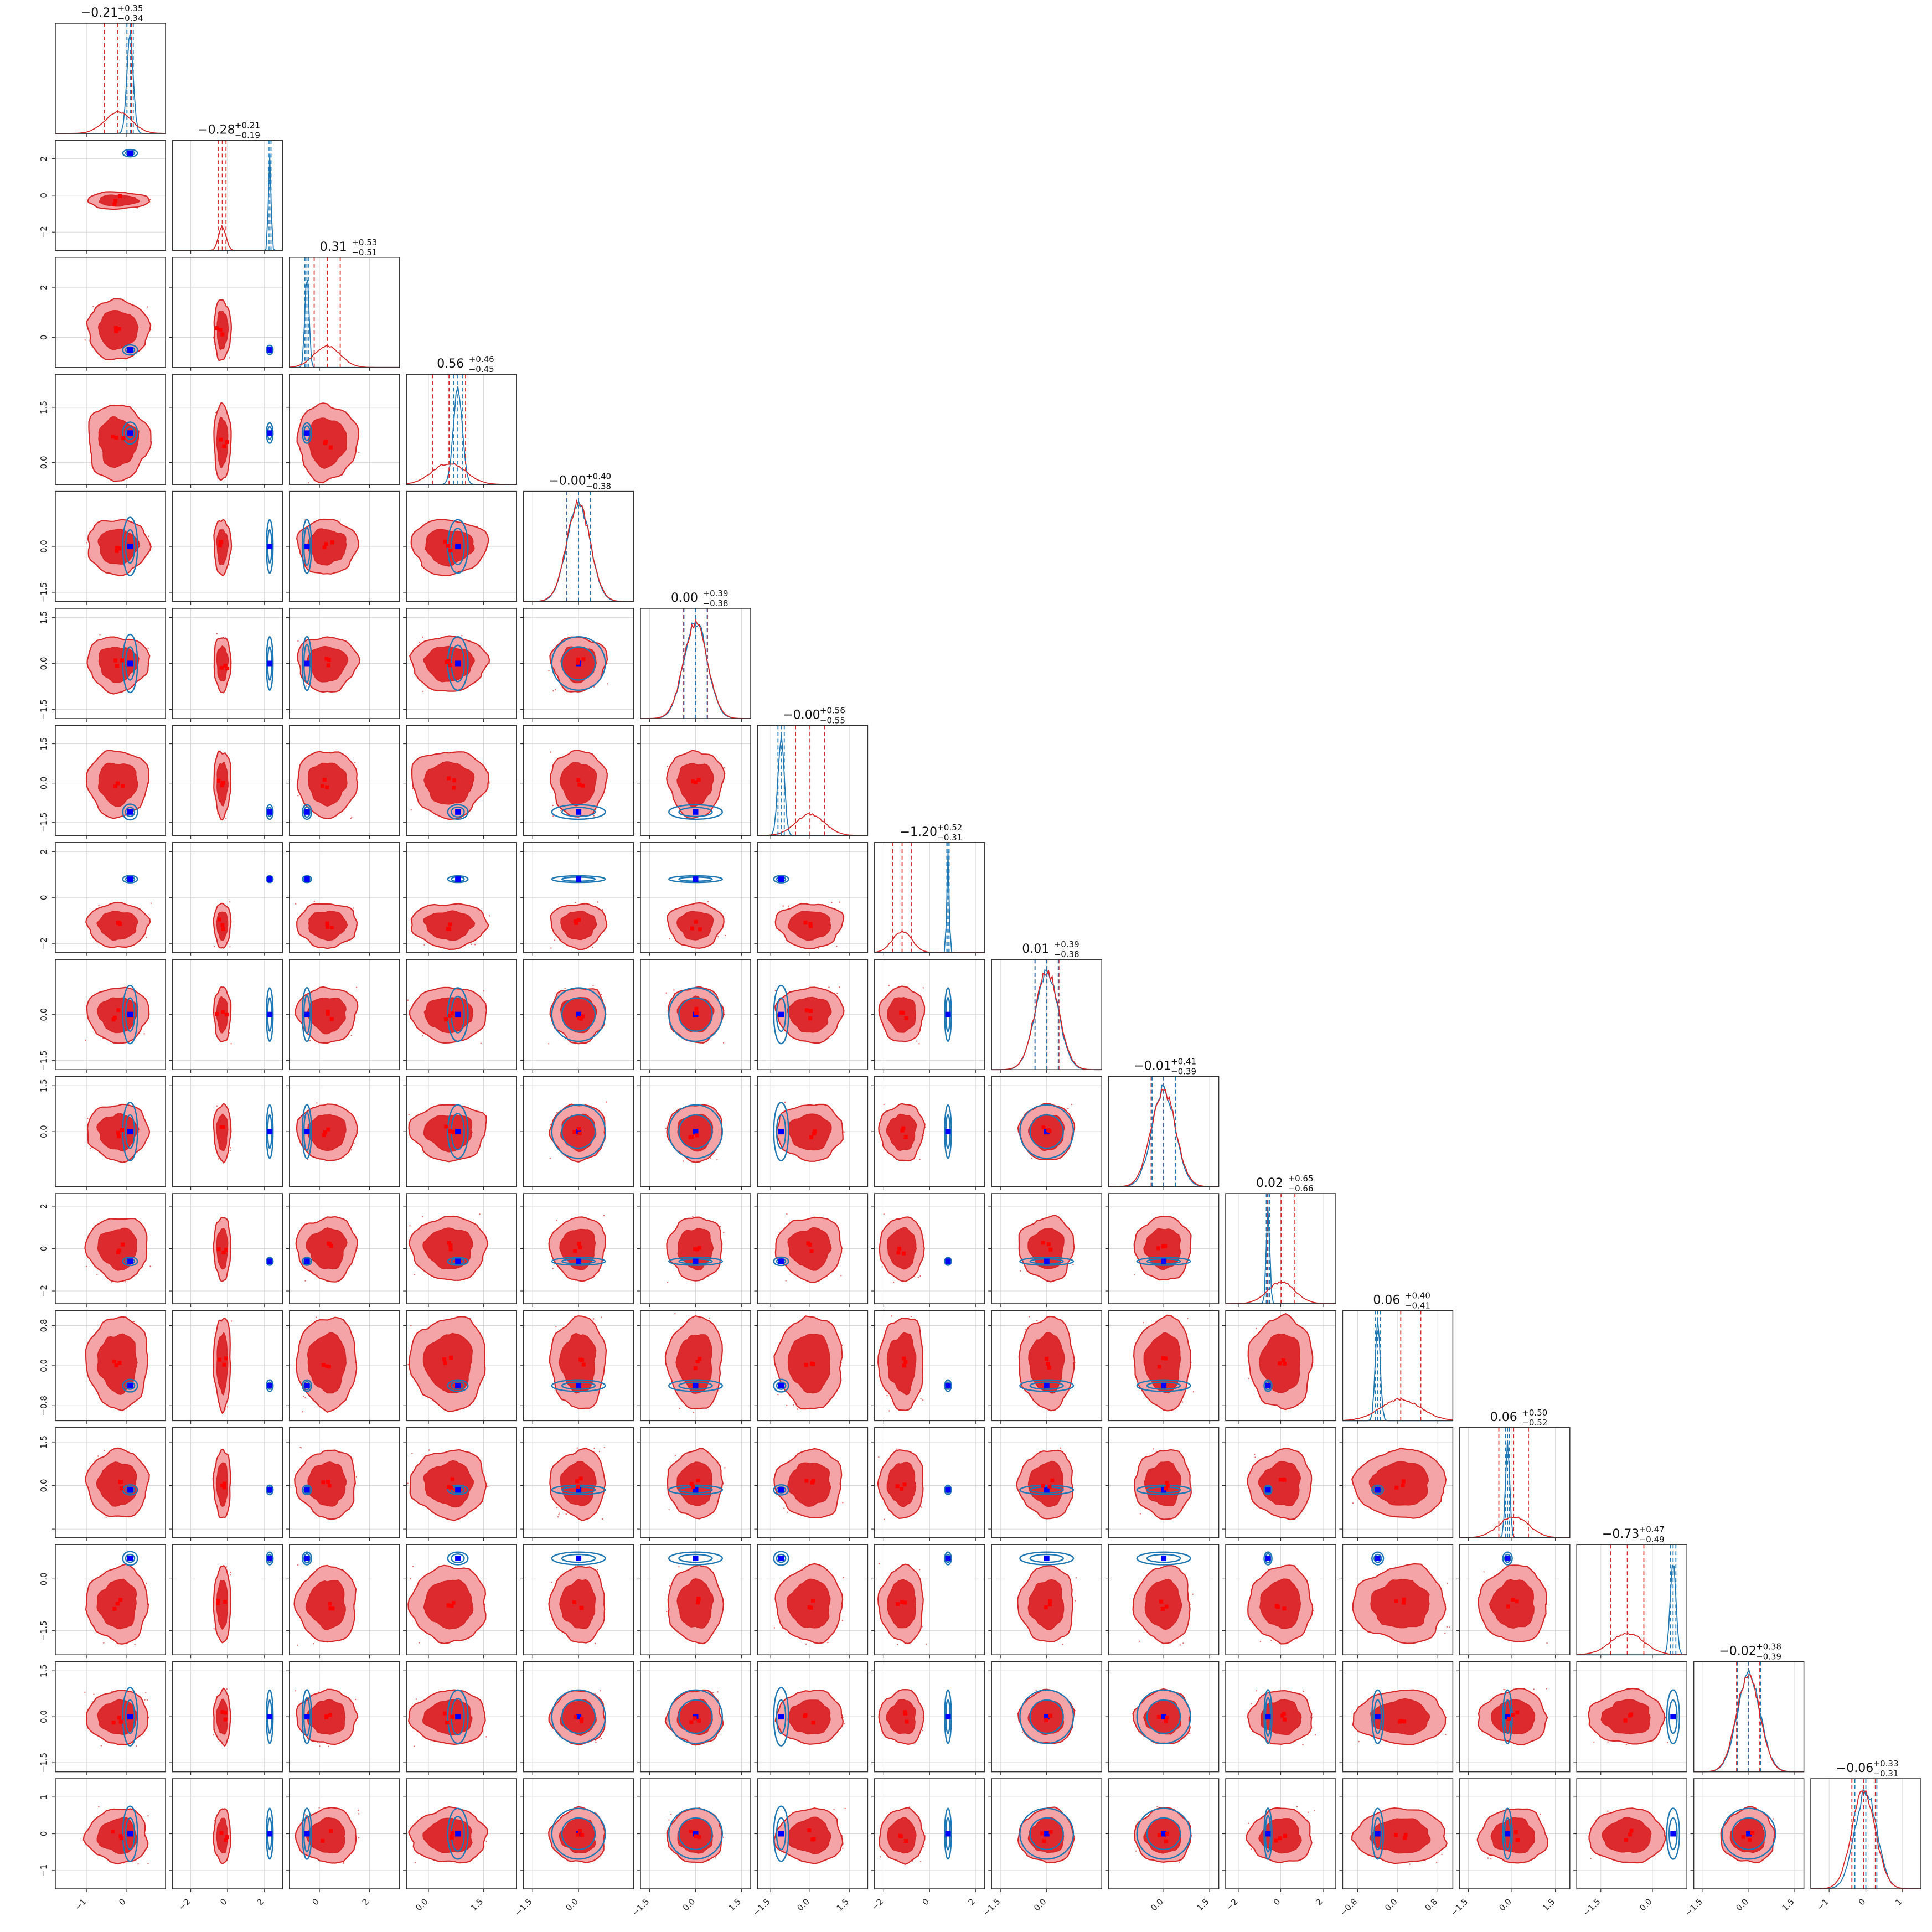 The width and height of the screenshot is (1932, 1932). What do you see at coordinates (44, 1670) in the screenshot?
I see `y-tick-label: 1.5` at bounding box center [44, 1670].